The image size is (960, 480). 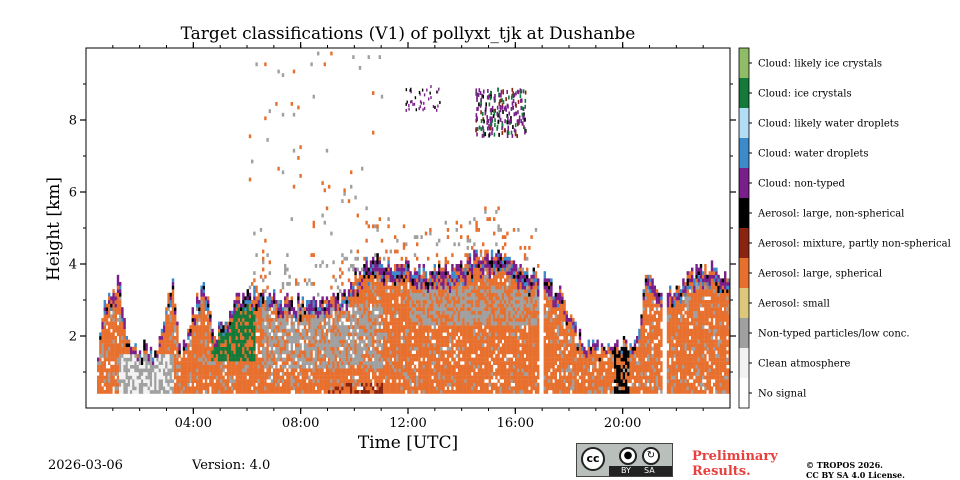 I want to click on copyright-note: © TROPOS 2026. CC BY SA 4.0 License., so click(x=855, y=470).